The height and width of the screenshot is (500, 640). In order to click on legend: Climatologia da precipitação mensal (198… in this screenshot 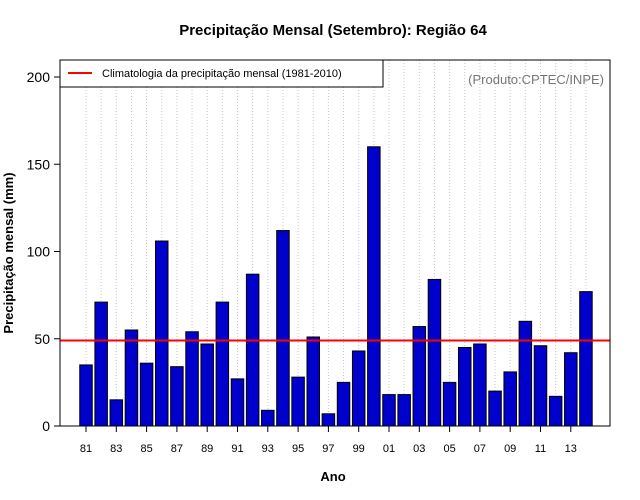, I will do `click(221, 73)`.